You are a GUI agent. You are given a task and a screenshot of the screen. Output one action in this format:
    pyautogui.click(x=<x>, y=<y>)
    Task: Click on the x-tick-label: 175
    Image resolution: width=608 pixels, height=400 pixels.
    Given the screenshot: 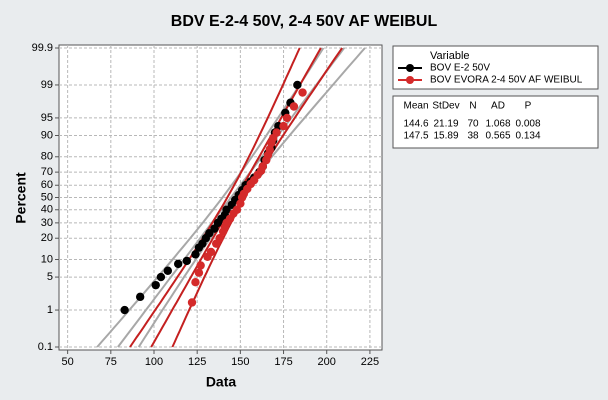 What is the action you would take?
    pyautogui.click(x=283, y=362)
    